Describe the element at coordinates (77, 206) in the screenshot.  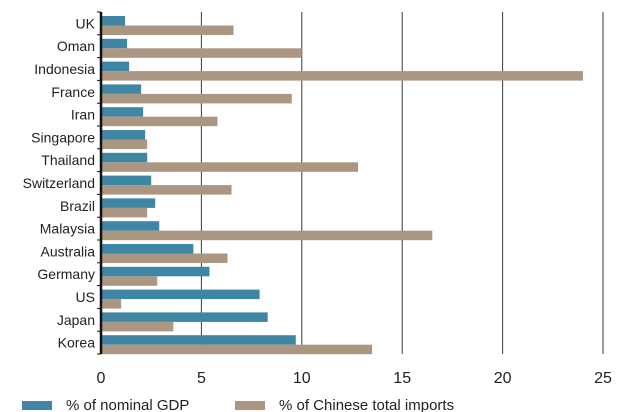
I see `category-label: Brazil` at that location.